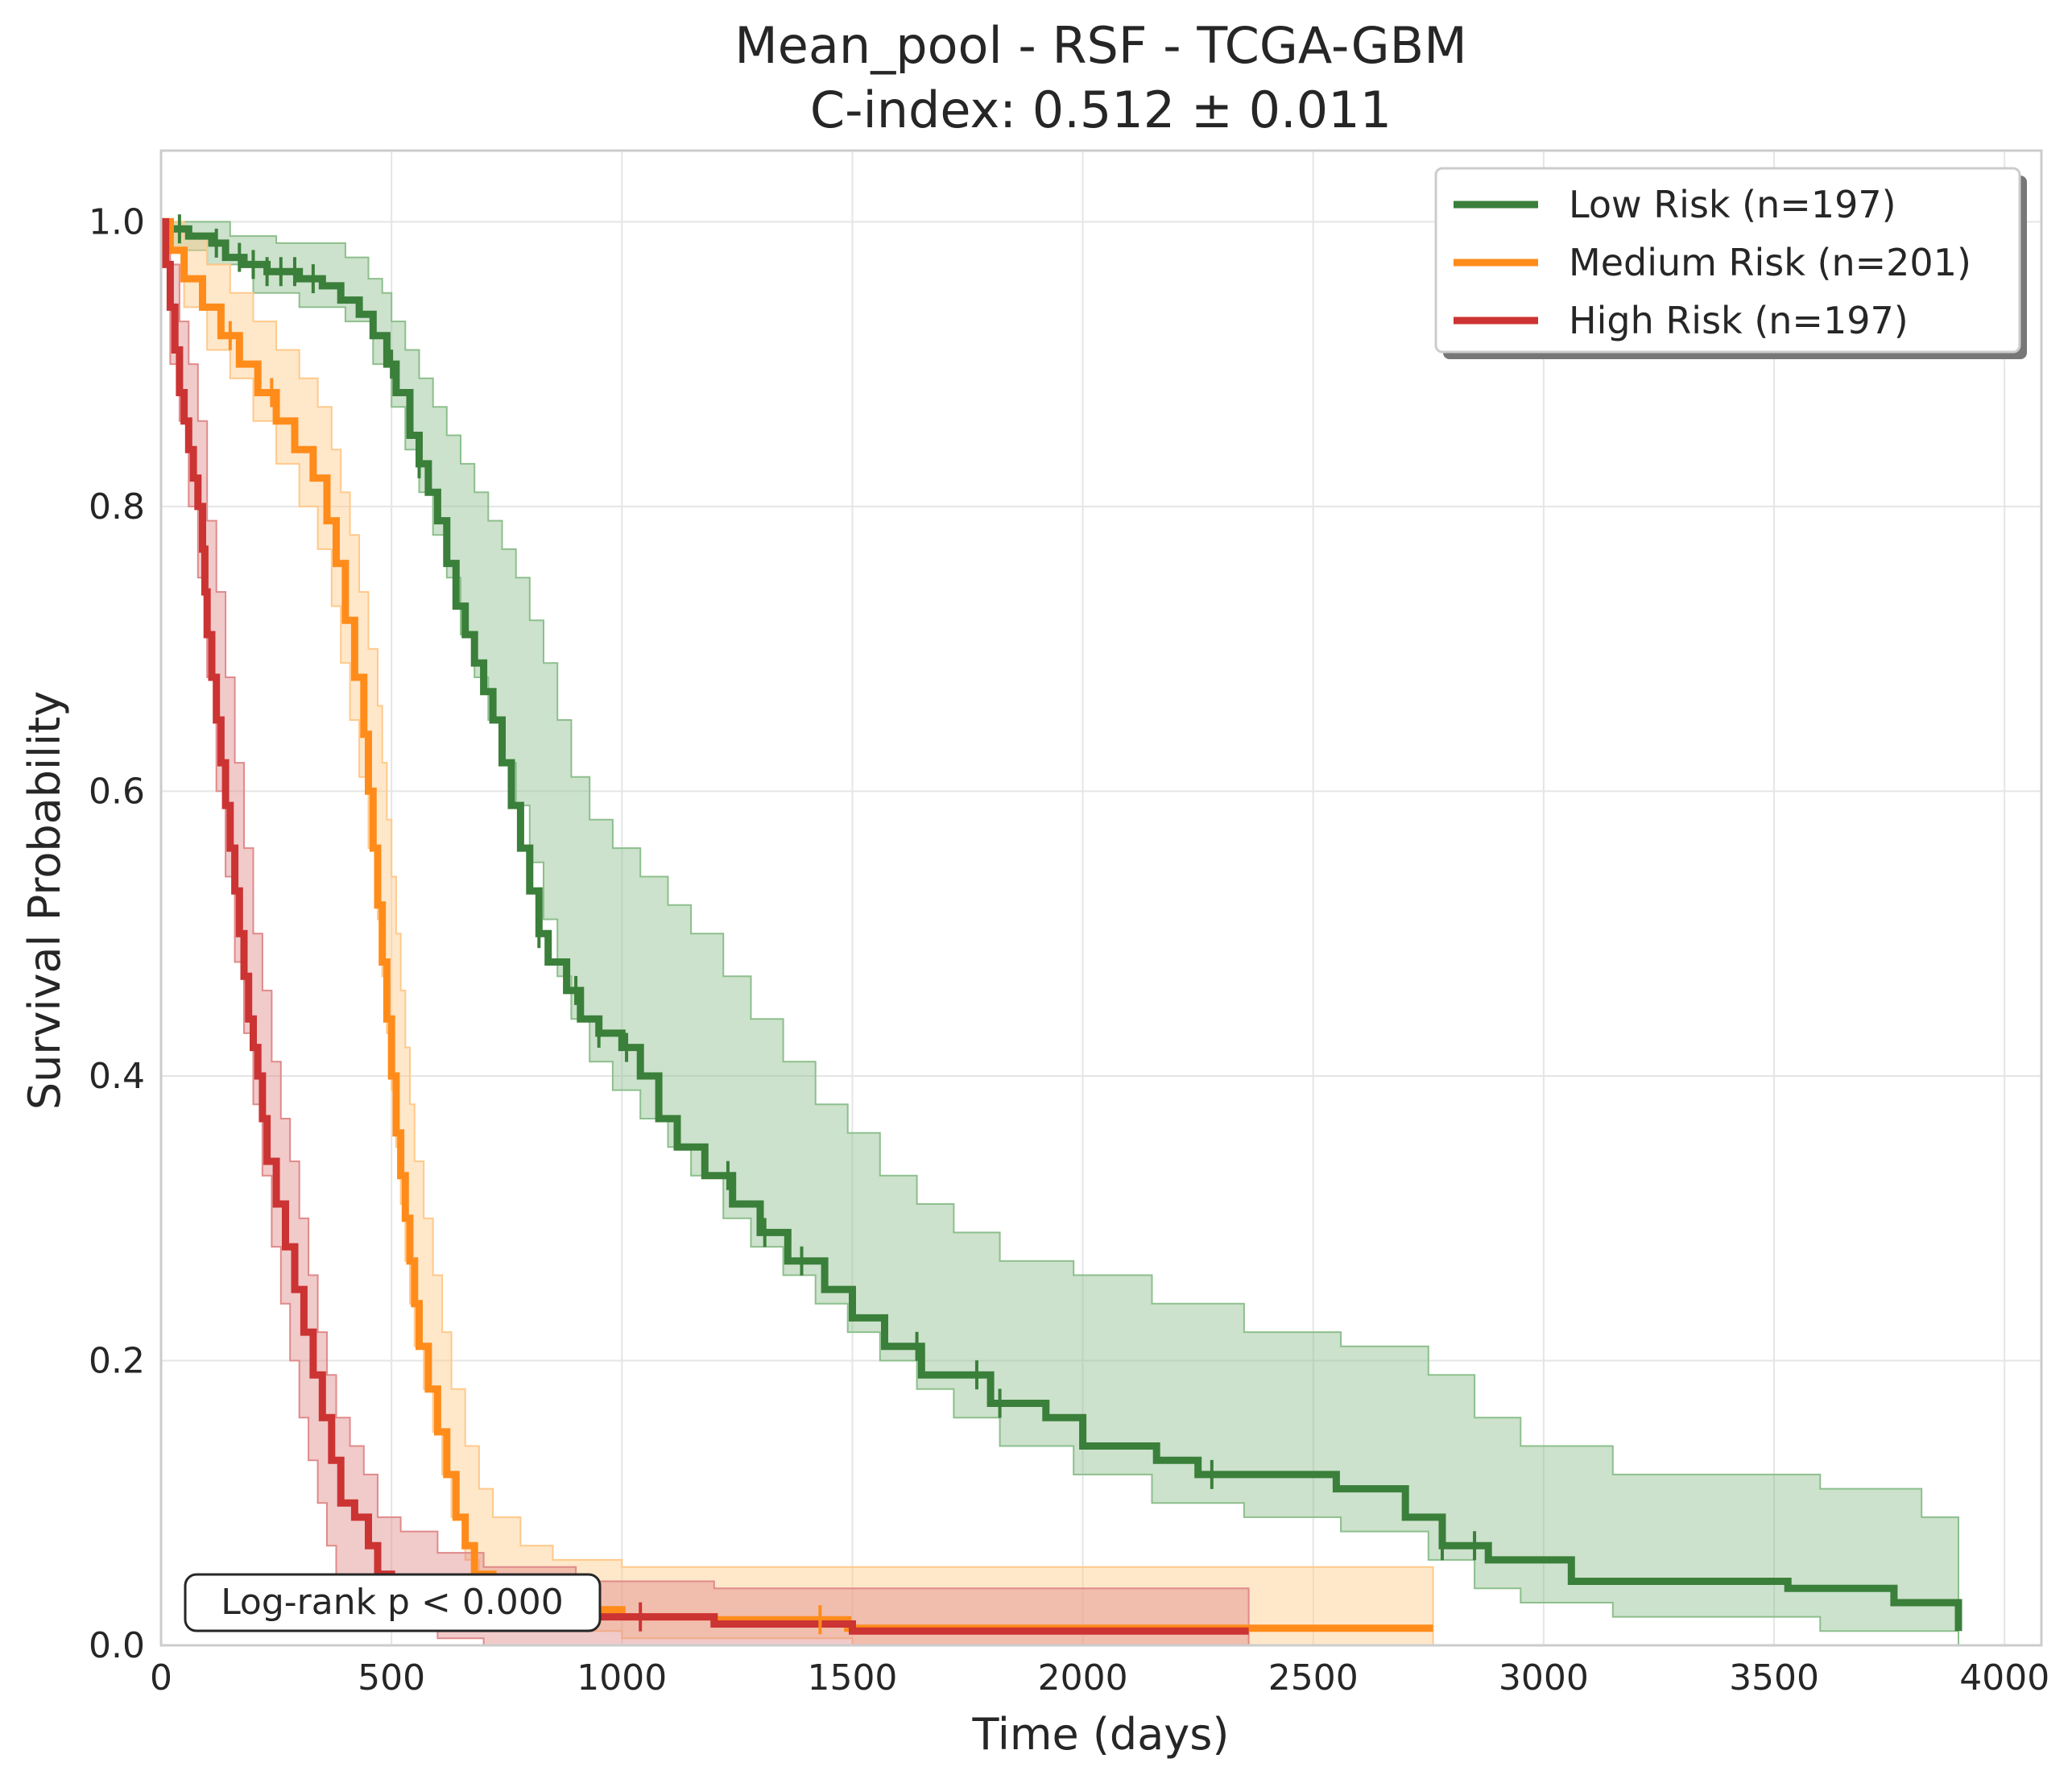 Image resolution: width=2072 pixels, height=1775 pixels. I want to click on x-tick-label: 2000, so click(1083, 1677).